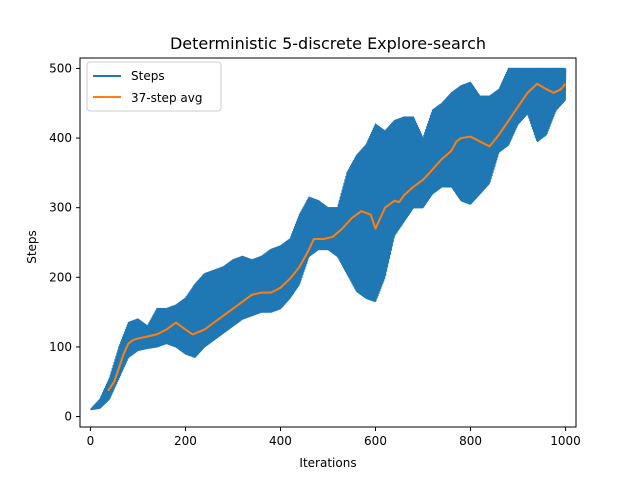 This screenshot has height=480, width=640. What do you see at coordinates (166, 98) in the screenshot?
I see `legend-label-avg: 37-step avg` at bounding box center [166, 98].